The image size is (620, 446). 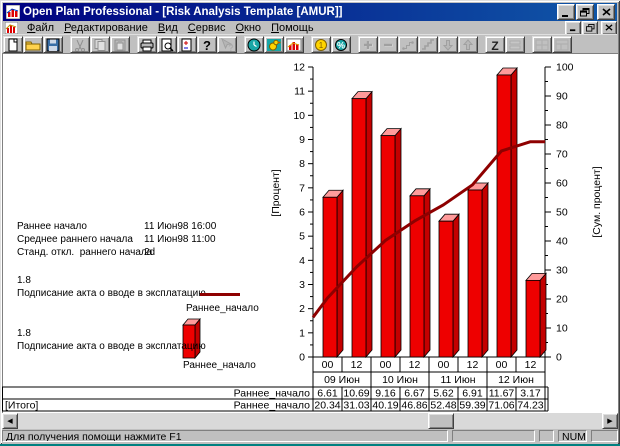 I want to click on scroll-right-button: ▶, so click(x=610, y=421).